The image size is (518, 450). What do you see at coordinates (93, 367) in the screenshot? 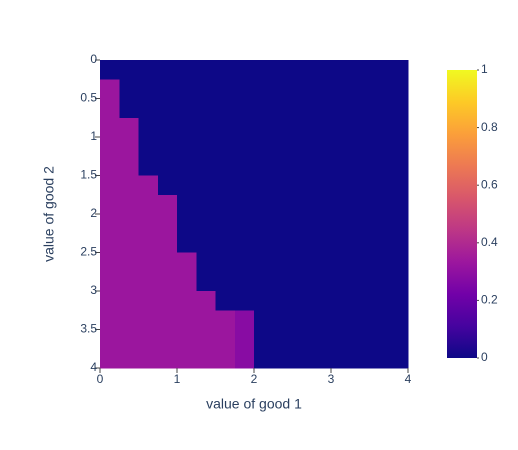
I see `y-tick-label: 4` at bounding box center [93, 367].